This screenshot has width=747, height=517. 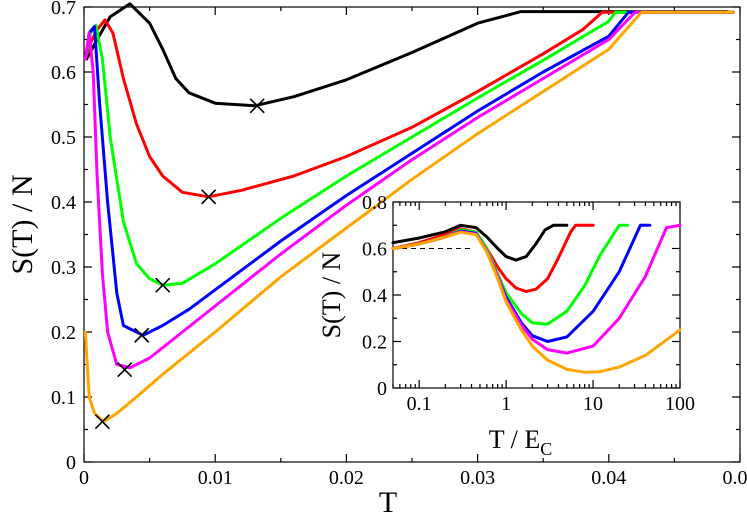 I want to click on inset-x-axis-title-subscript: C, so click(x=546, y=449).